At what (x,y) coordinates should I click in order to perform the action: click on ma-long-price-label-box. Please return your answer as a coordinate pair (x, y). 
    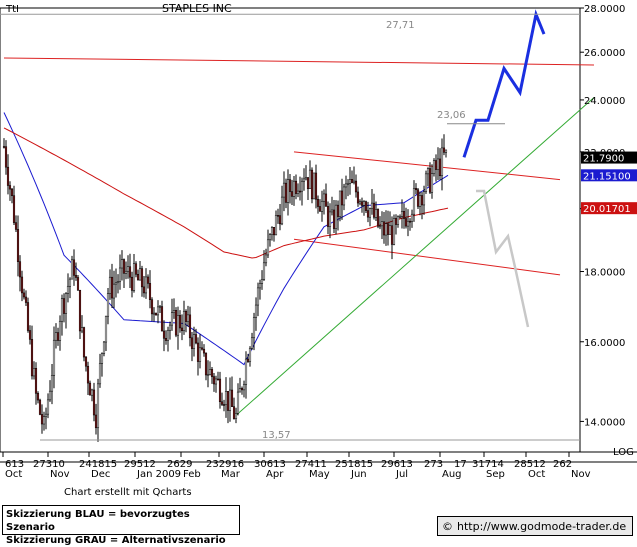
    Looking at the image, I should click on (609, 208).